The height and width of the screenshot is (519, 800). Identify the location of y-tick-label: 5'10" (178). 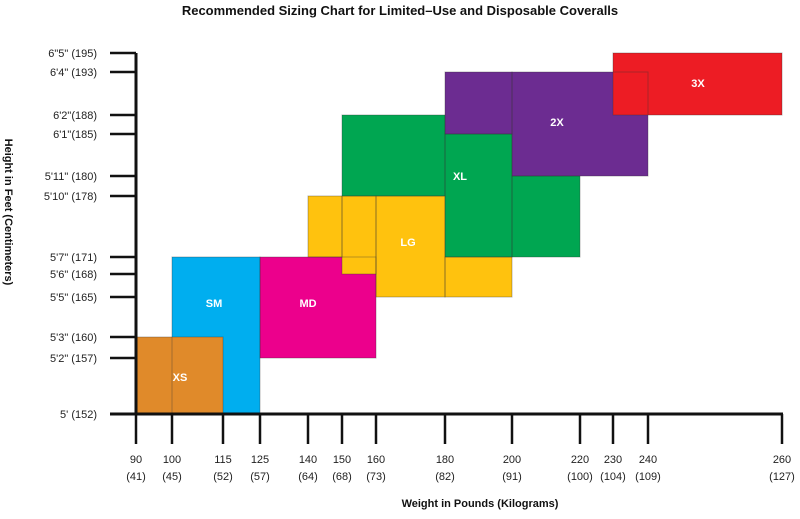
(70, 197).